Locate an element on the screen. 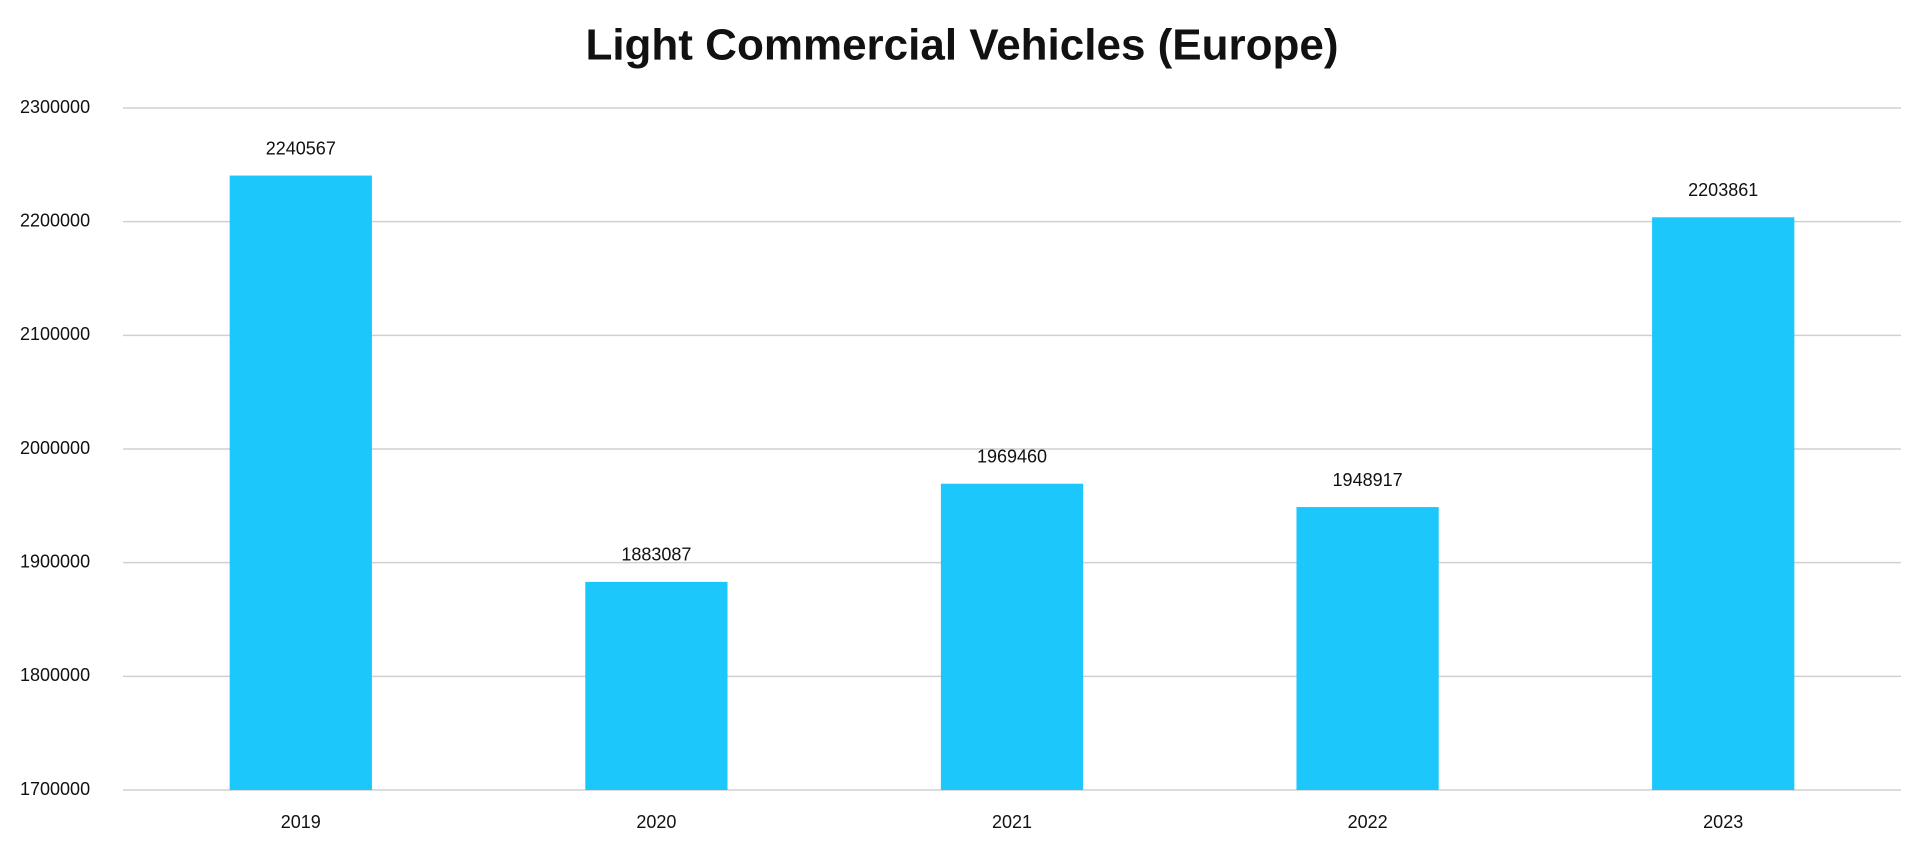 The image size is (1916, 850). value-label: 1948917 is located at coordinates (1368, 480).